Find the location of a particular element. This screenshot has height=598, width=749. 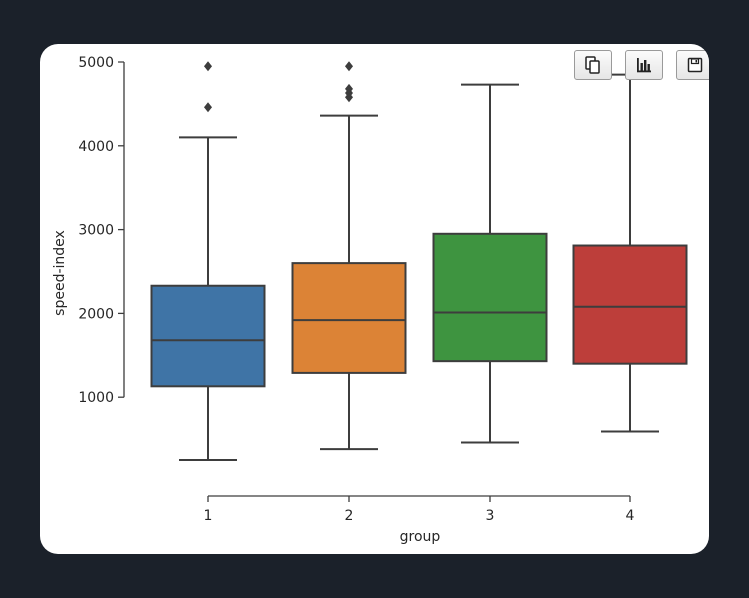

save-icon is located at coordinates (695, 65).